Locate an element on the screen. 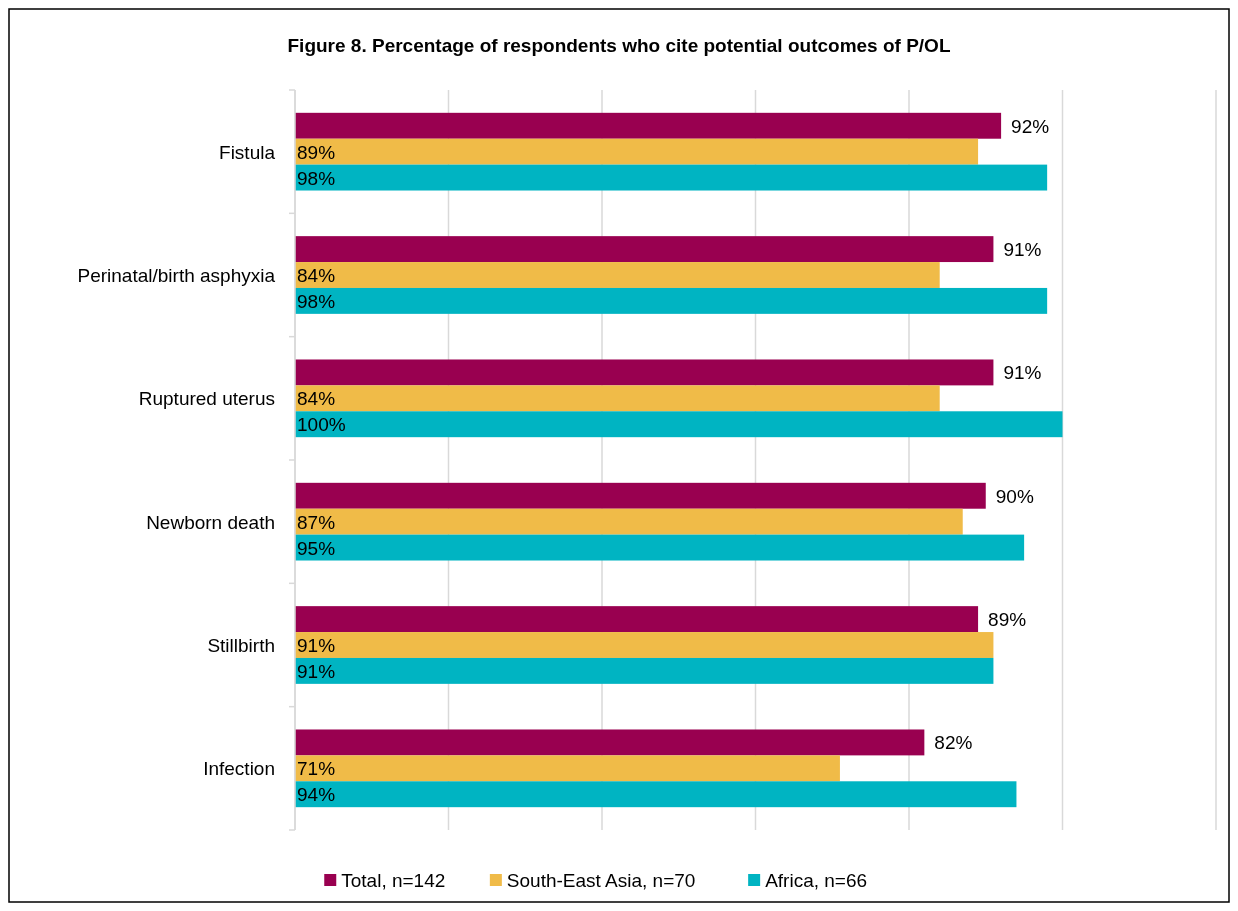 The height and width of the screenshot is (911, 1238). y-tick-label: Stillbirth is located at coordinates (241, 645).